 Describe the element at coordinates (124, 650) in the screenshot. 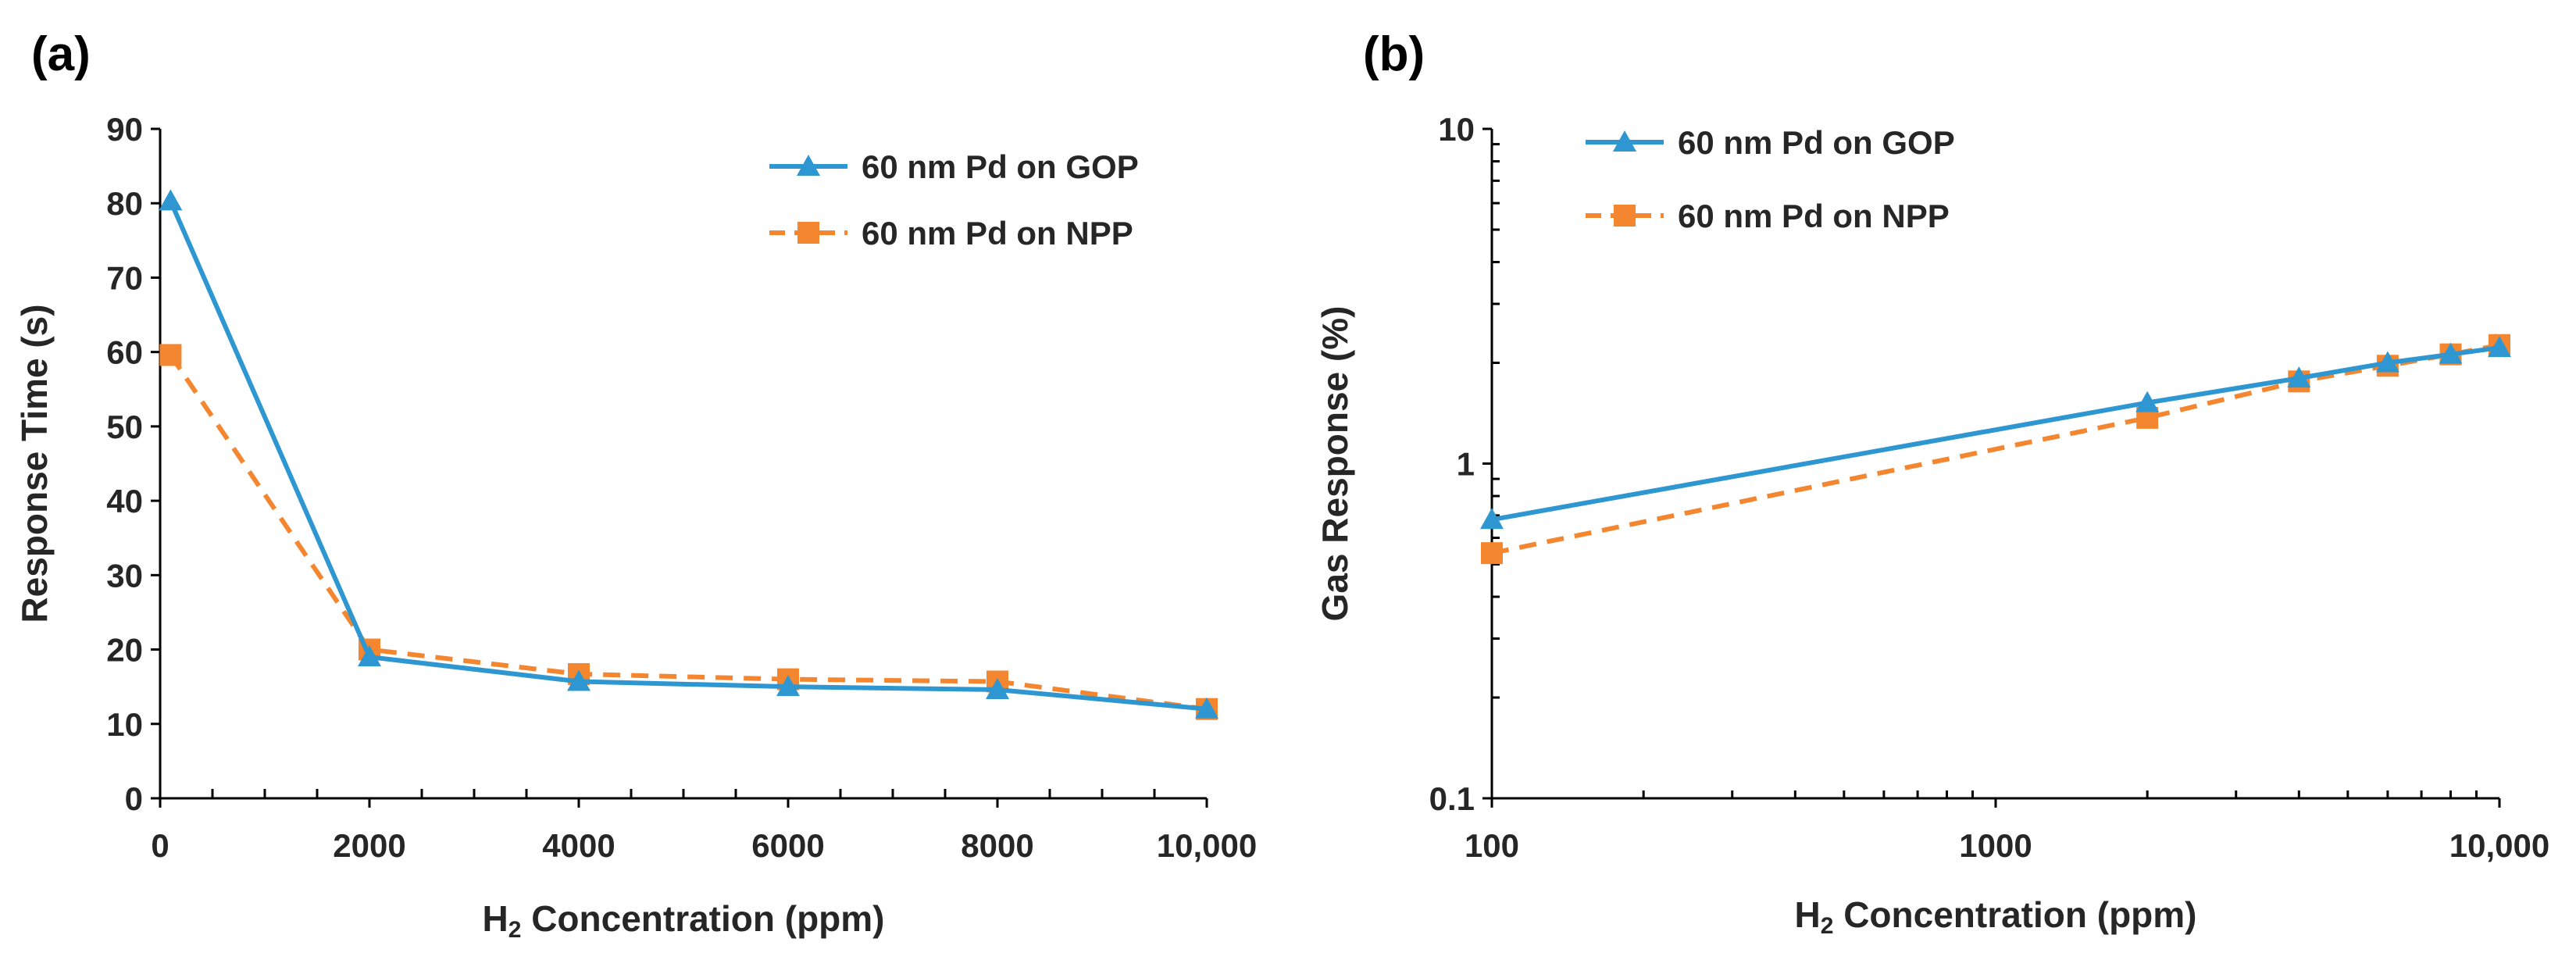

I see `y-tick-label: 20` at that location.